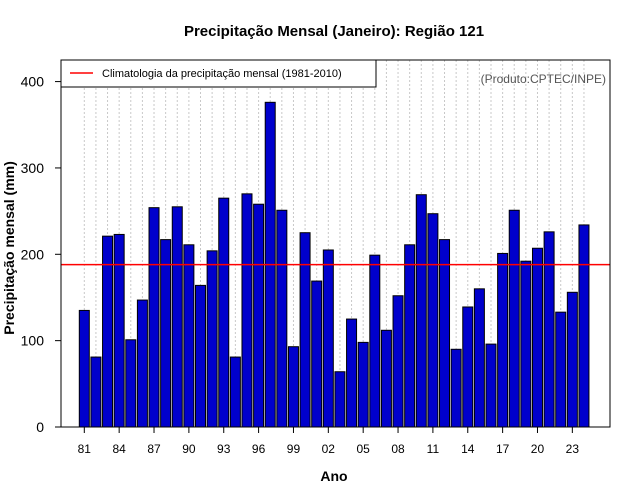 The image size is (640, 500). Describe the element at coordinates (119, 449) in the screenshot. I see `x-tick-label: 84` at that location.